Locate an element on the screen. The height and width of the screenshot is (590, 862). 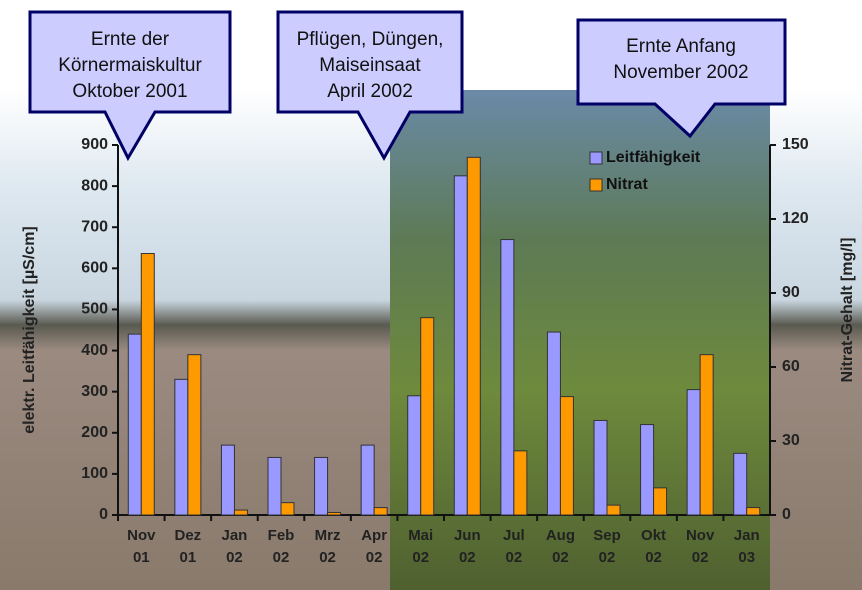
x-tick-label: Mrz 02 is located at coordinates (327, 546).